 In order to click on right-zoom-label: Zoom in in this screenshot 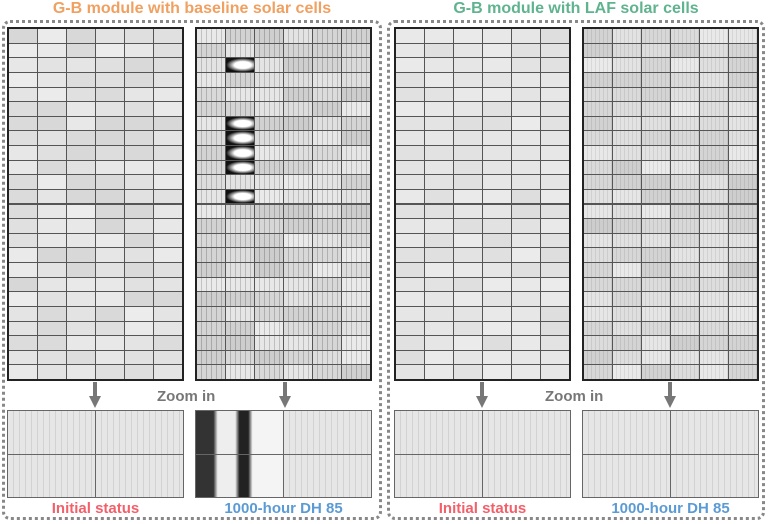, I will do `click(574, 396)`.